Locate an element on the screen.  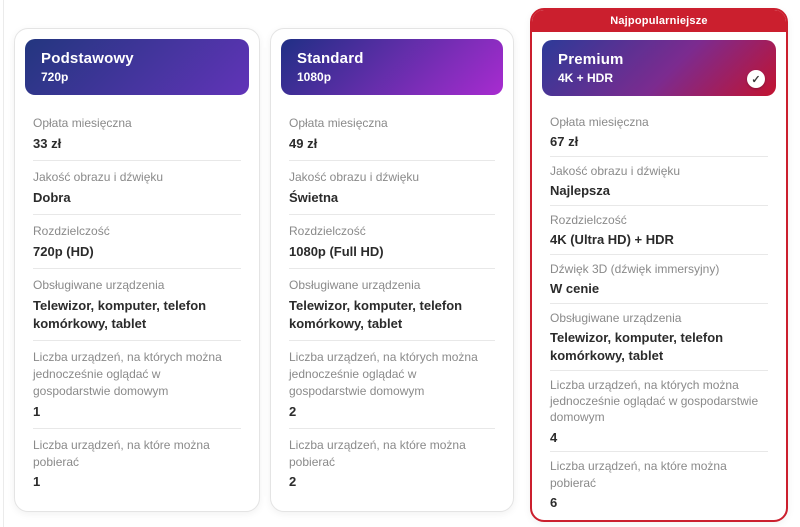
feature-row: Opłata miesięczna 67 zł is located at coordinates (659, 132).